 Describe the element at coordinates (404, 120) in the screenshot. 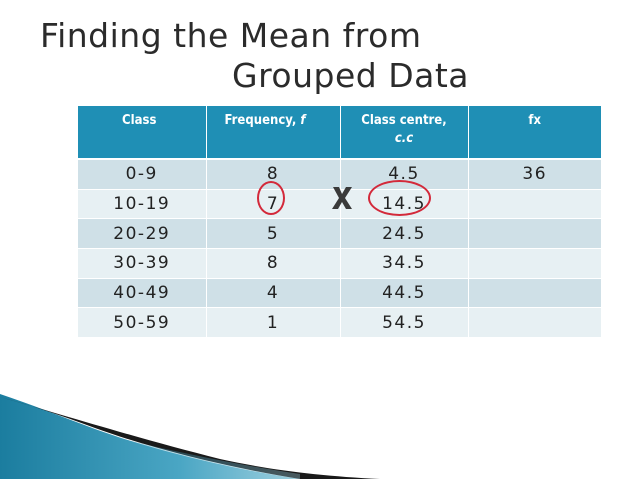

I see `header-class-centre-label: Class centre,` at that location.